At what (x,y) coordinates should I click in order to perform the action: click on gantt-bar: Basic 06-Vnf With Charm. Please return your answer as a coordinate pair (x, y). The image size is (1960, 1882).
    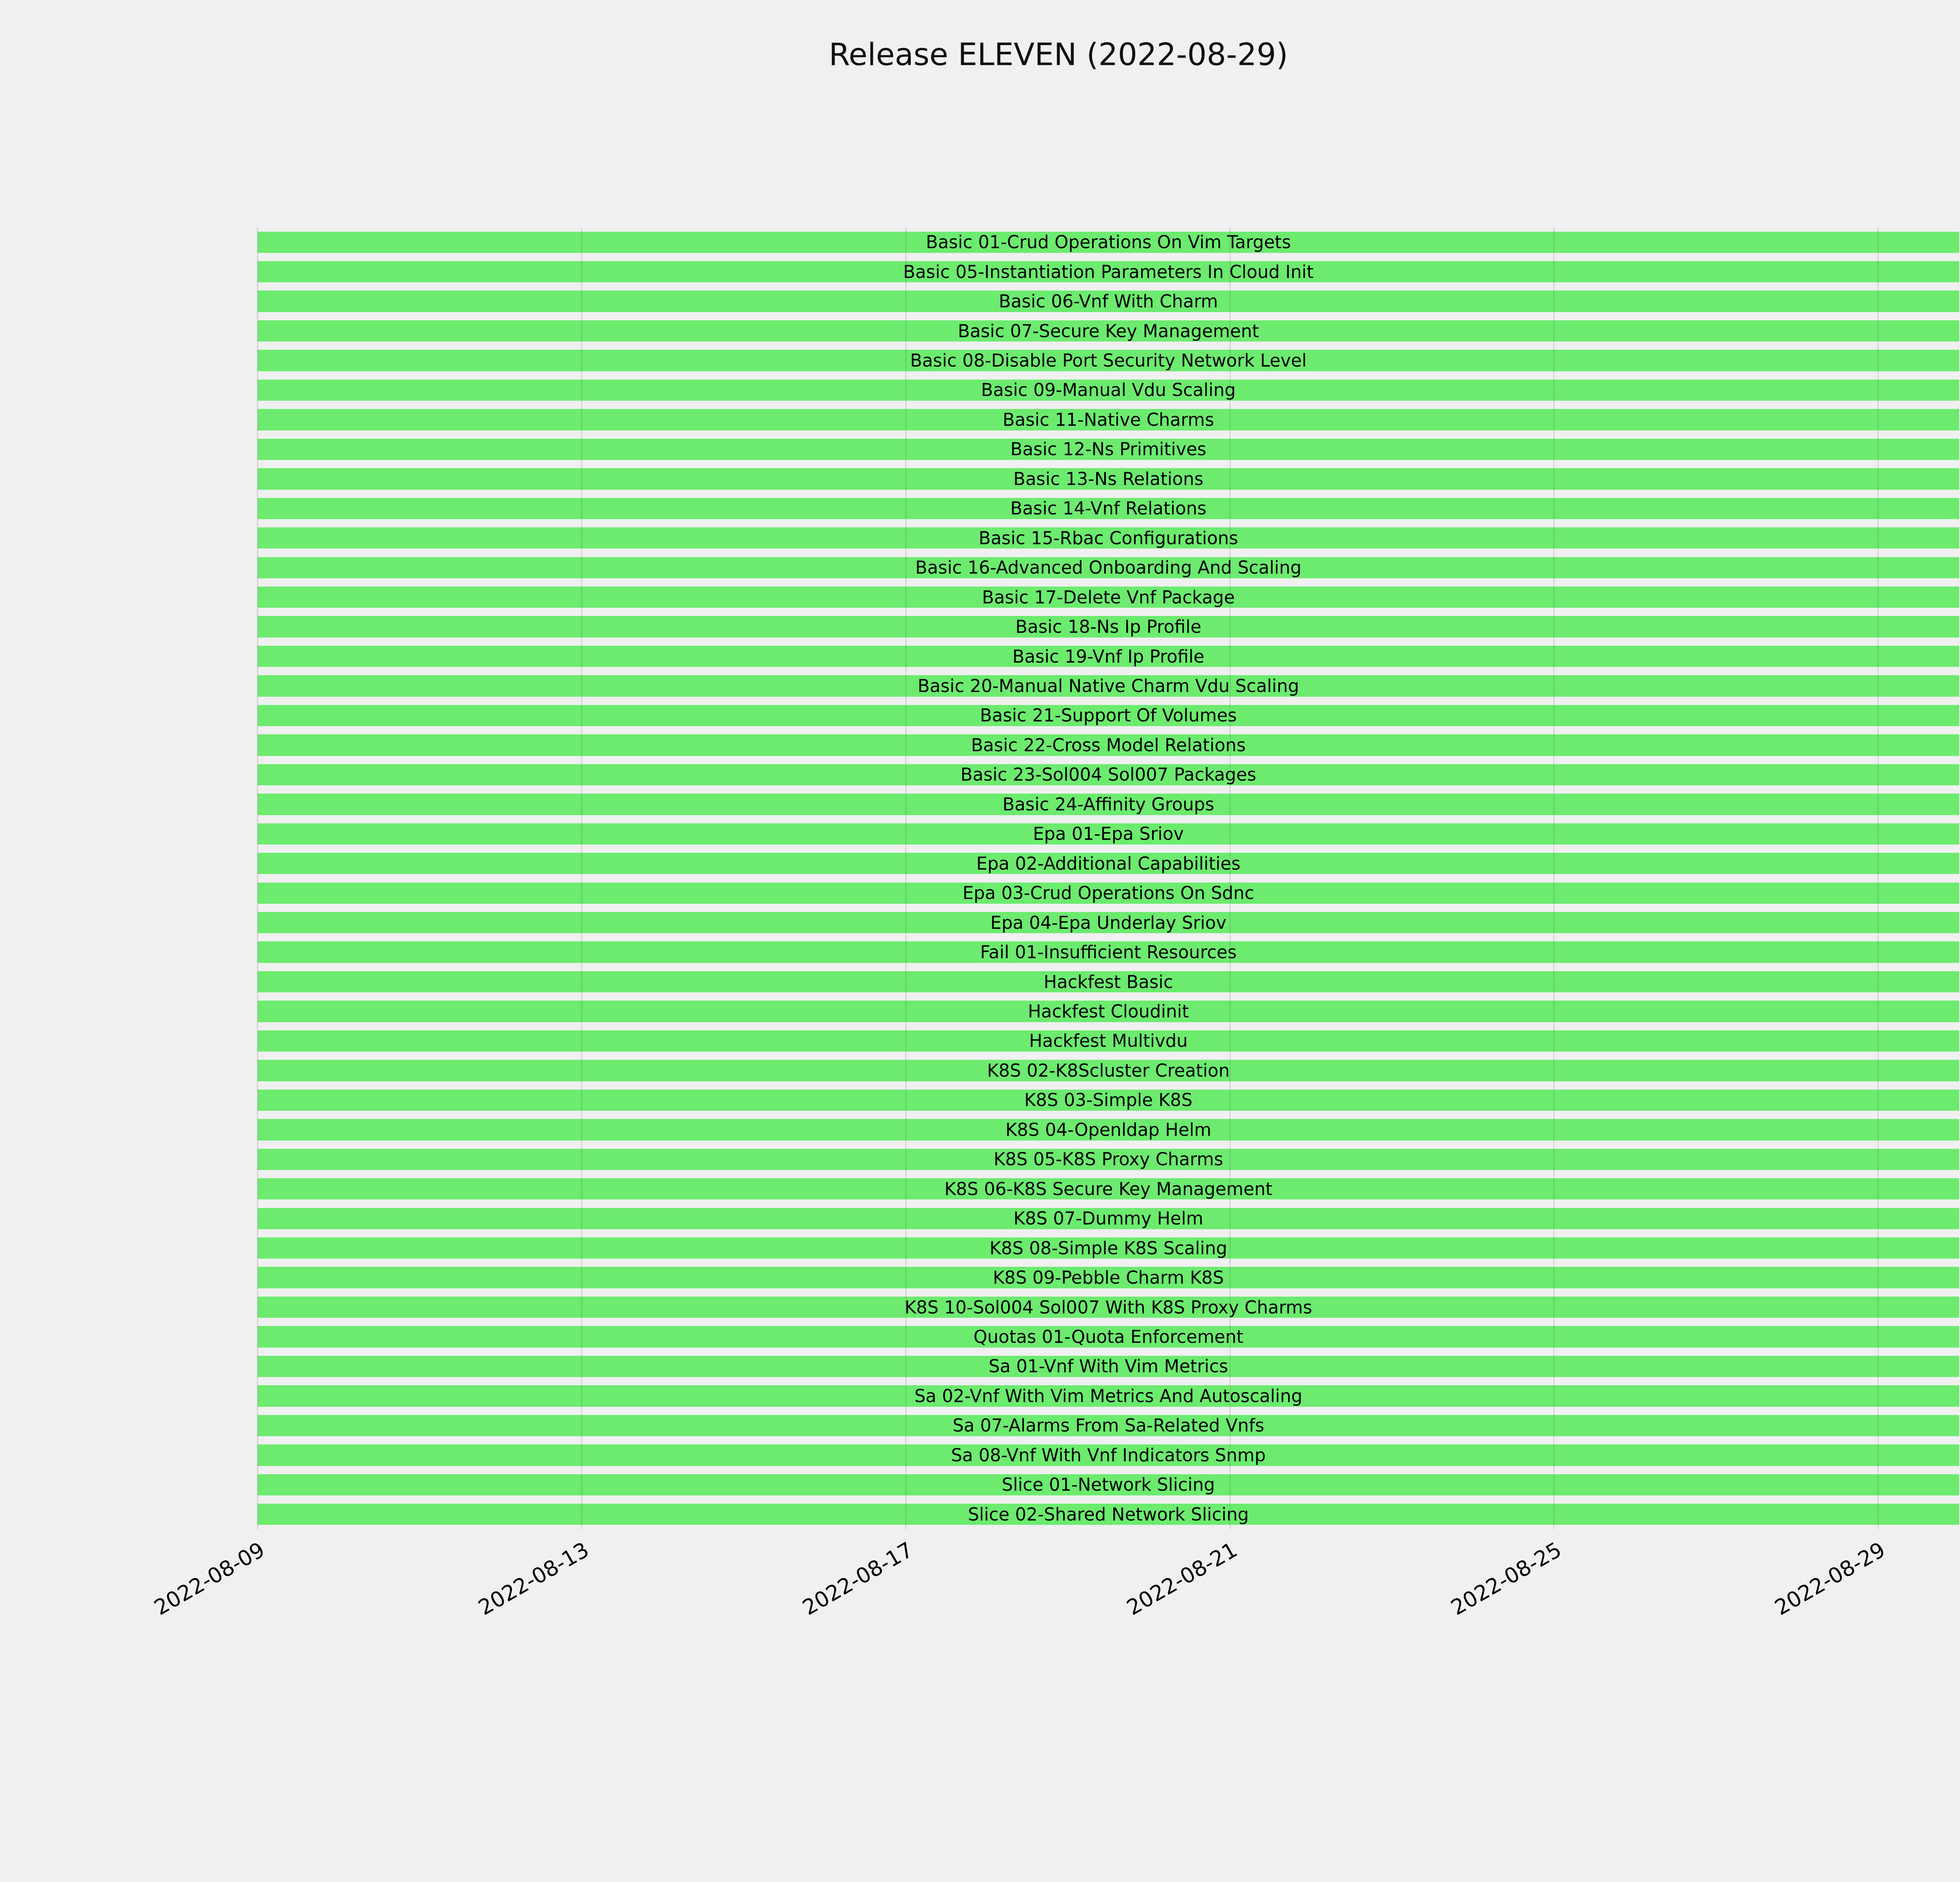
    Looking at the image, I should click on (1108, 301).